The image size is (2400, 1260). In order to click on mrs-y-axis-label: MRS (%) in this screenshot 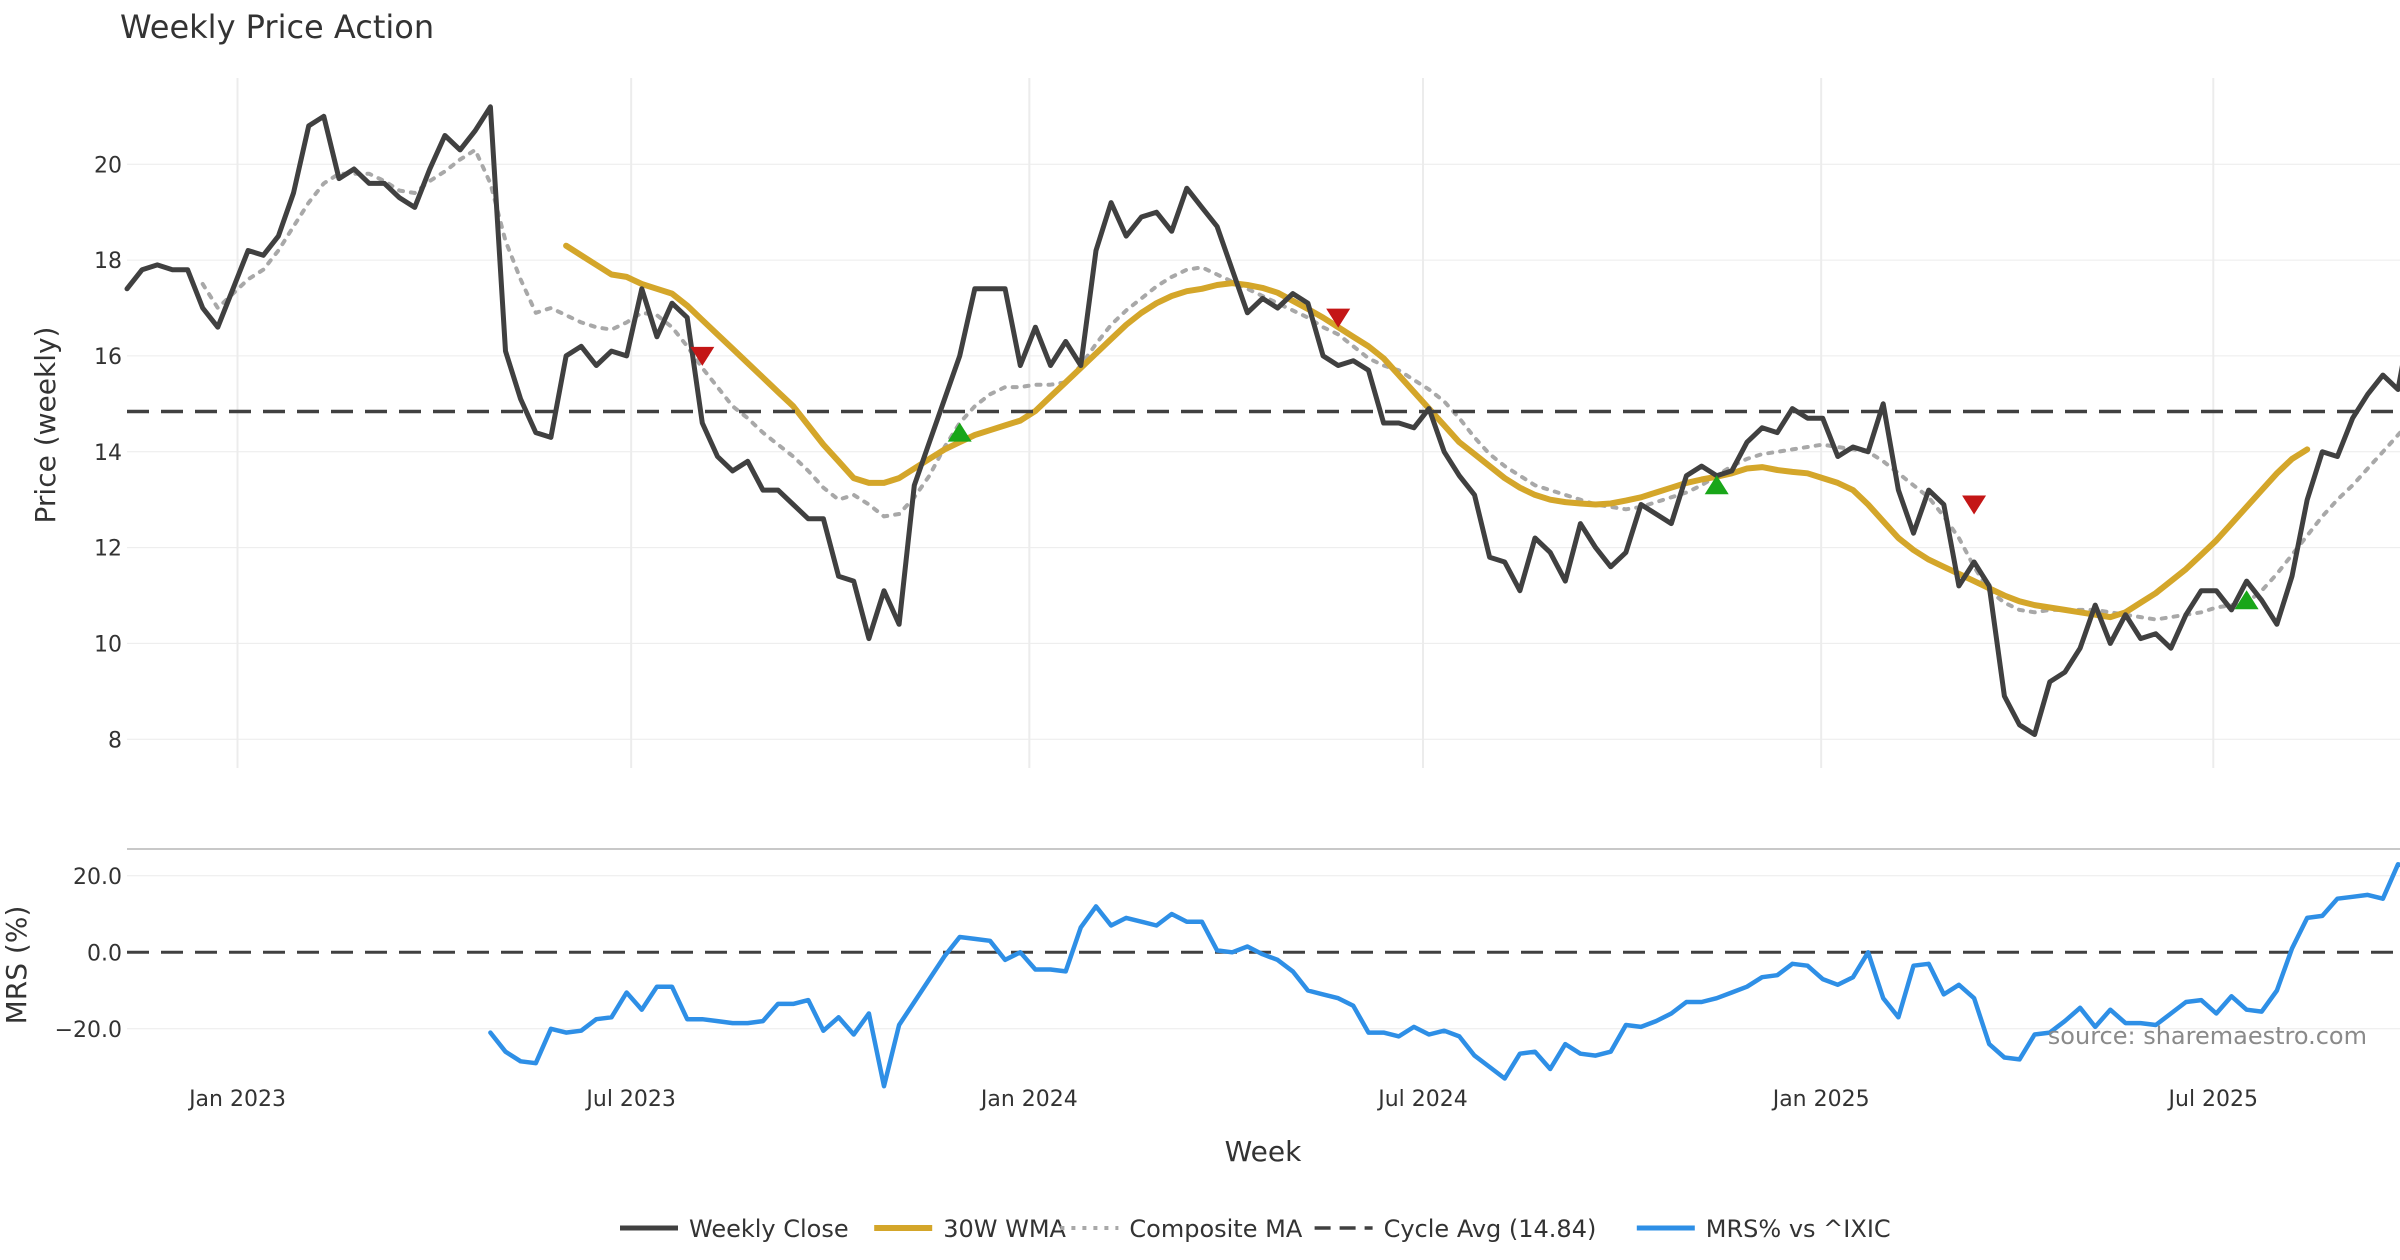, I will do `click(16, 965)`.